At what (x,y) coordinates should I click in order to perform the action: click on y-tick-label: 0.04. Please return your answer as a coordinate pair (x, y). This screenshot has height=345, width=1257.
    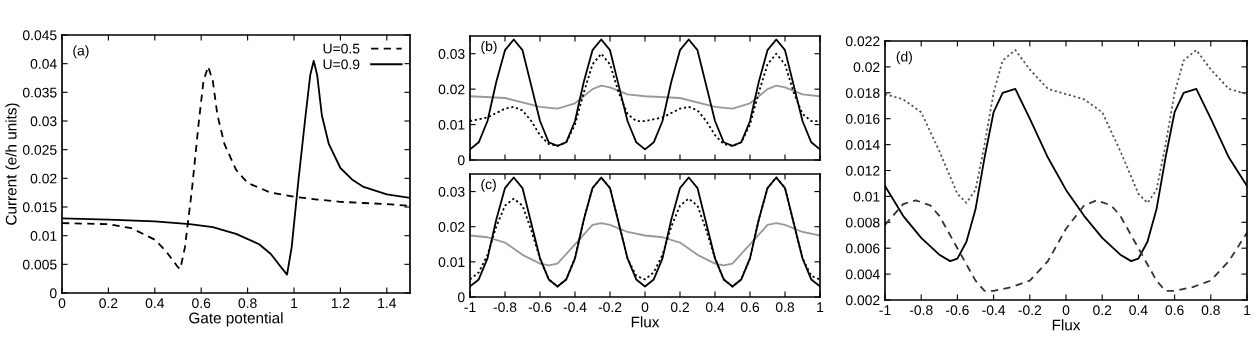
    Looking at the image, I should click on (43, 64).